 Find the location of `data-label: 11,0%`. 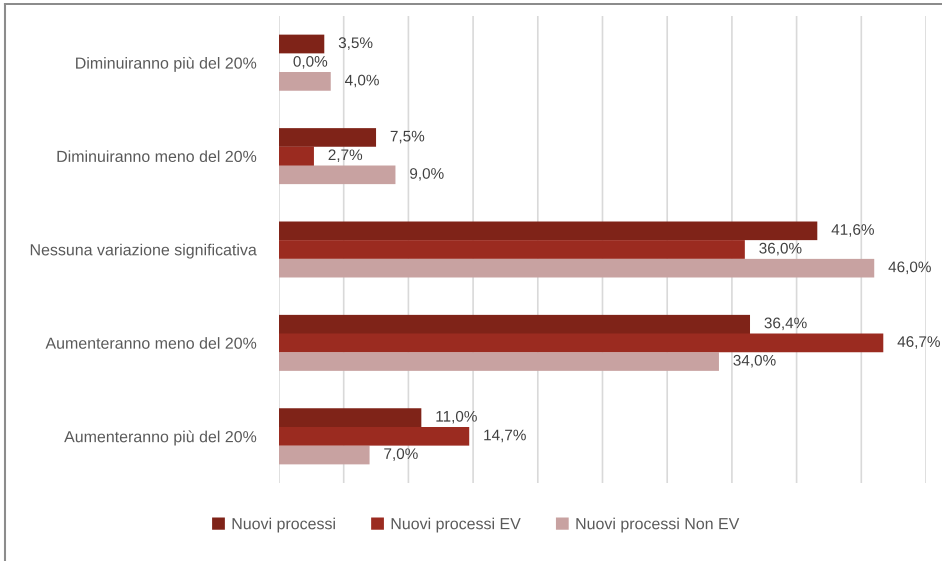

data-label: 11,0% is located at coordinates (456, 417).